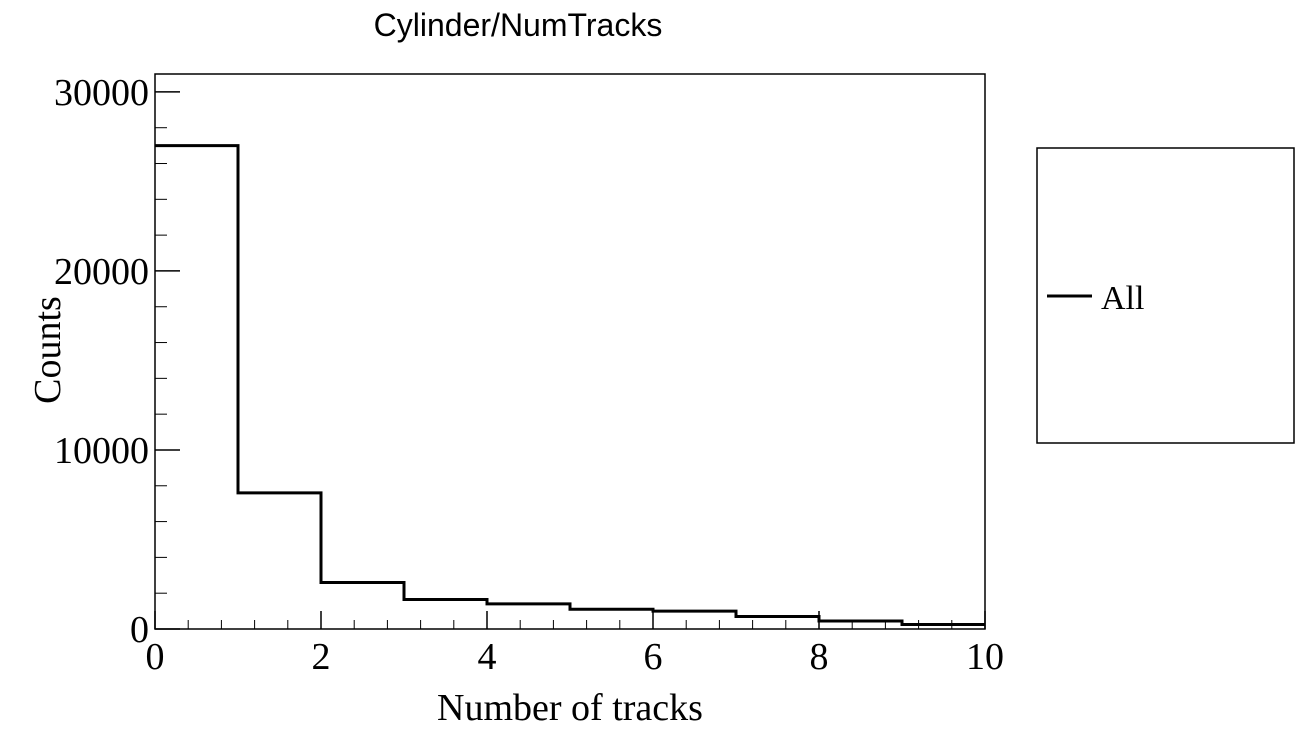 The height and width of the screenshot is (740, 1296). I want to click on legend-box, so click(1165, 295).